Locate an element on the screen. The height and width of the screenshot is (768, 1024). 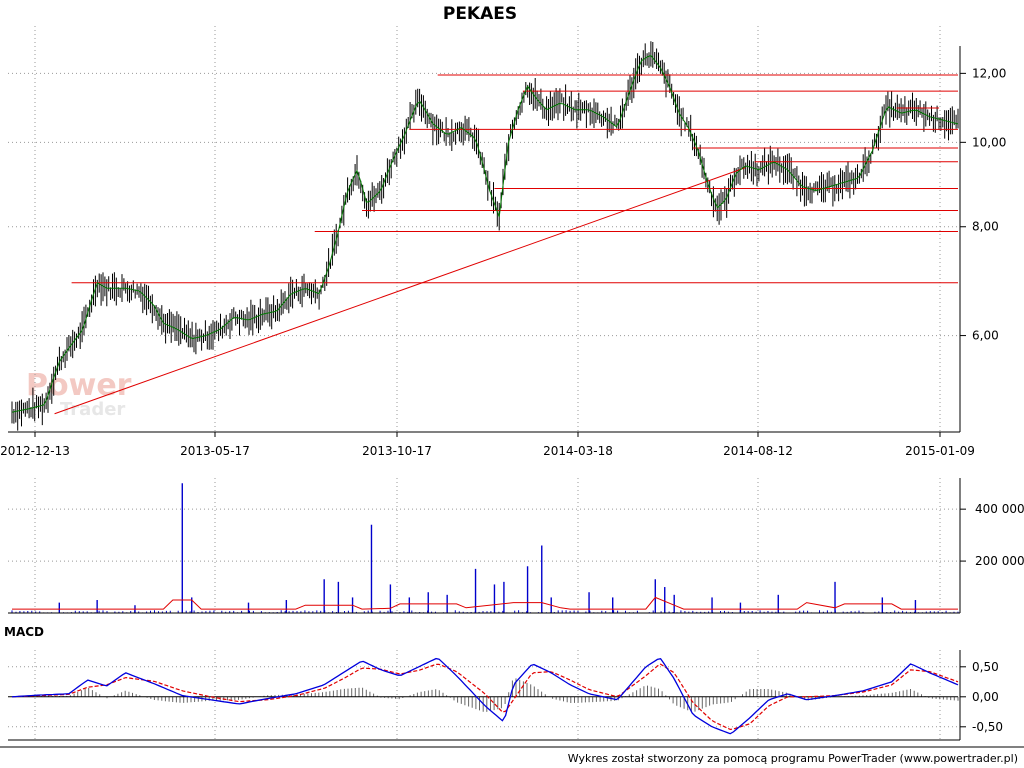
macd-ytick-label-0: 0,50 is located at coordinates (985, 667).